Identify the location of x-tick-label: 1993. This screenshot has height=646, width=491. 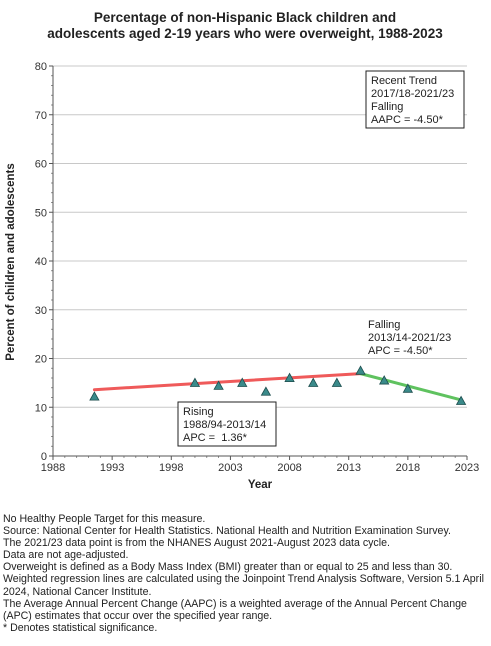
(112, 468).